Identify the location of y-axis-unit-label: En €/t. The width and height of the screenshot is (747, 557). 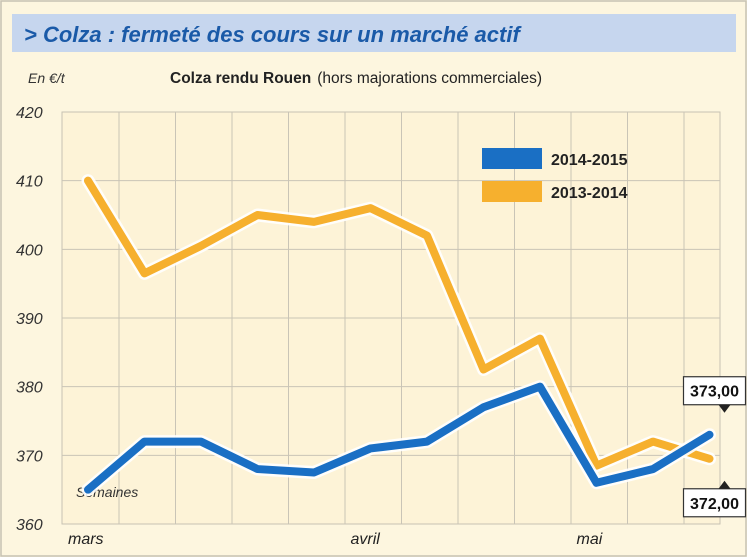
(47, 78).